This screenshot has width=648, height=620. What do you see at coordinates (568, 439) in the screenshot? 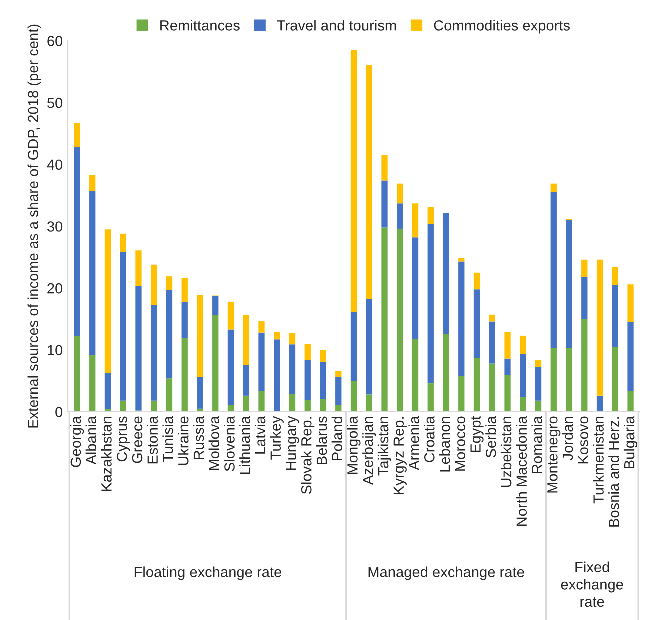
I see `x-tick-label: Jordan` at bounding box center [568, 439].